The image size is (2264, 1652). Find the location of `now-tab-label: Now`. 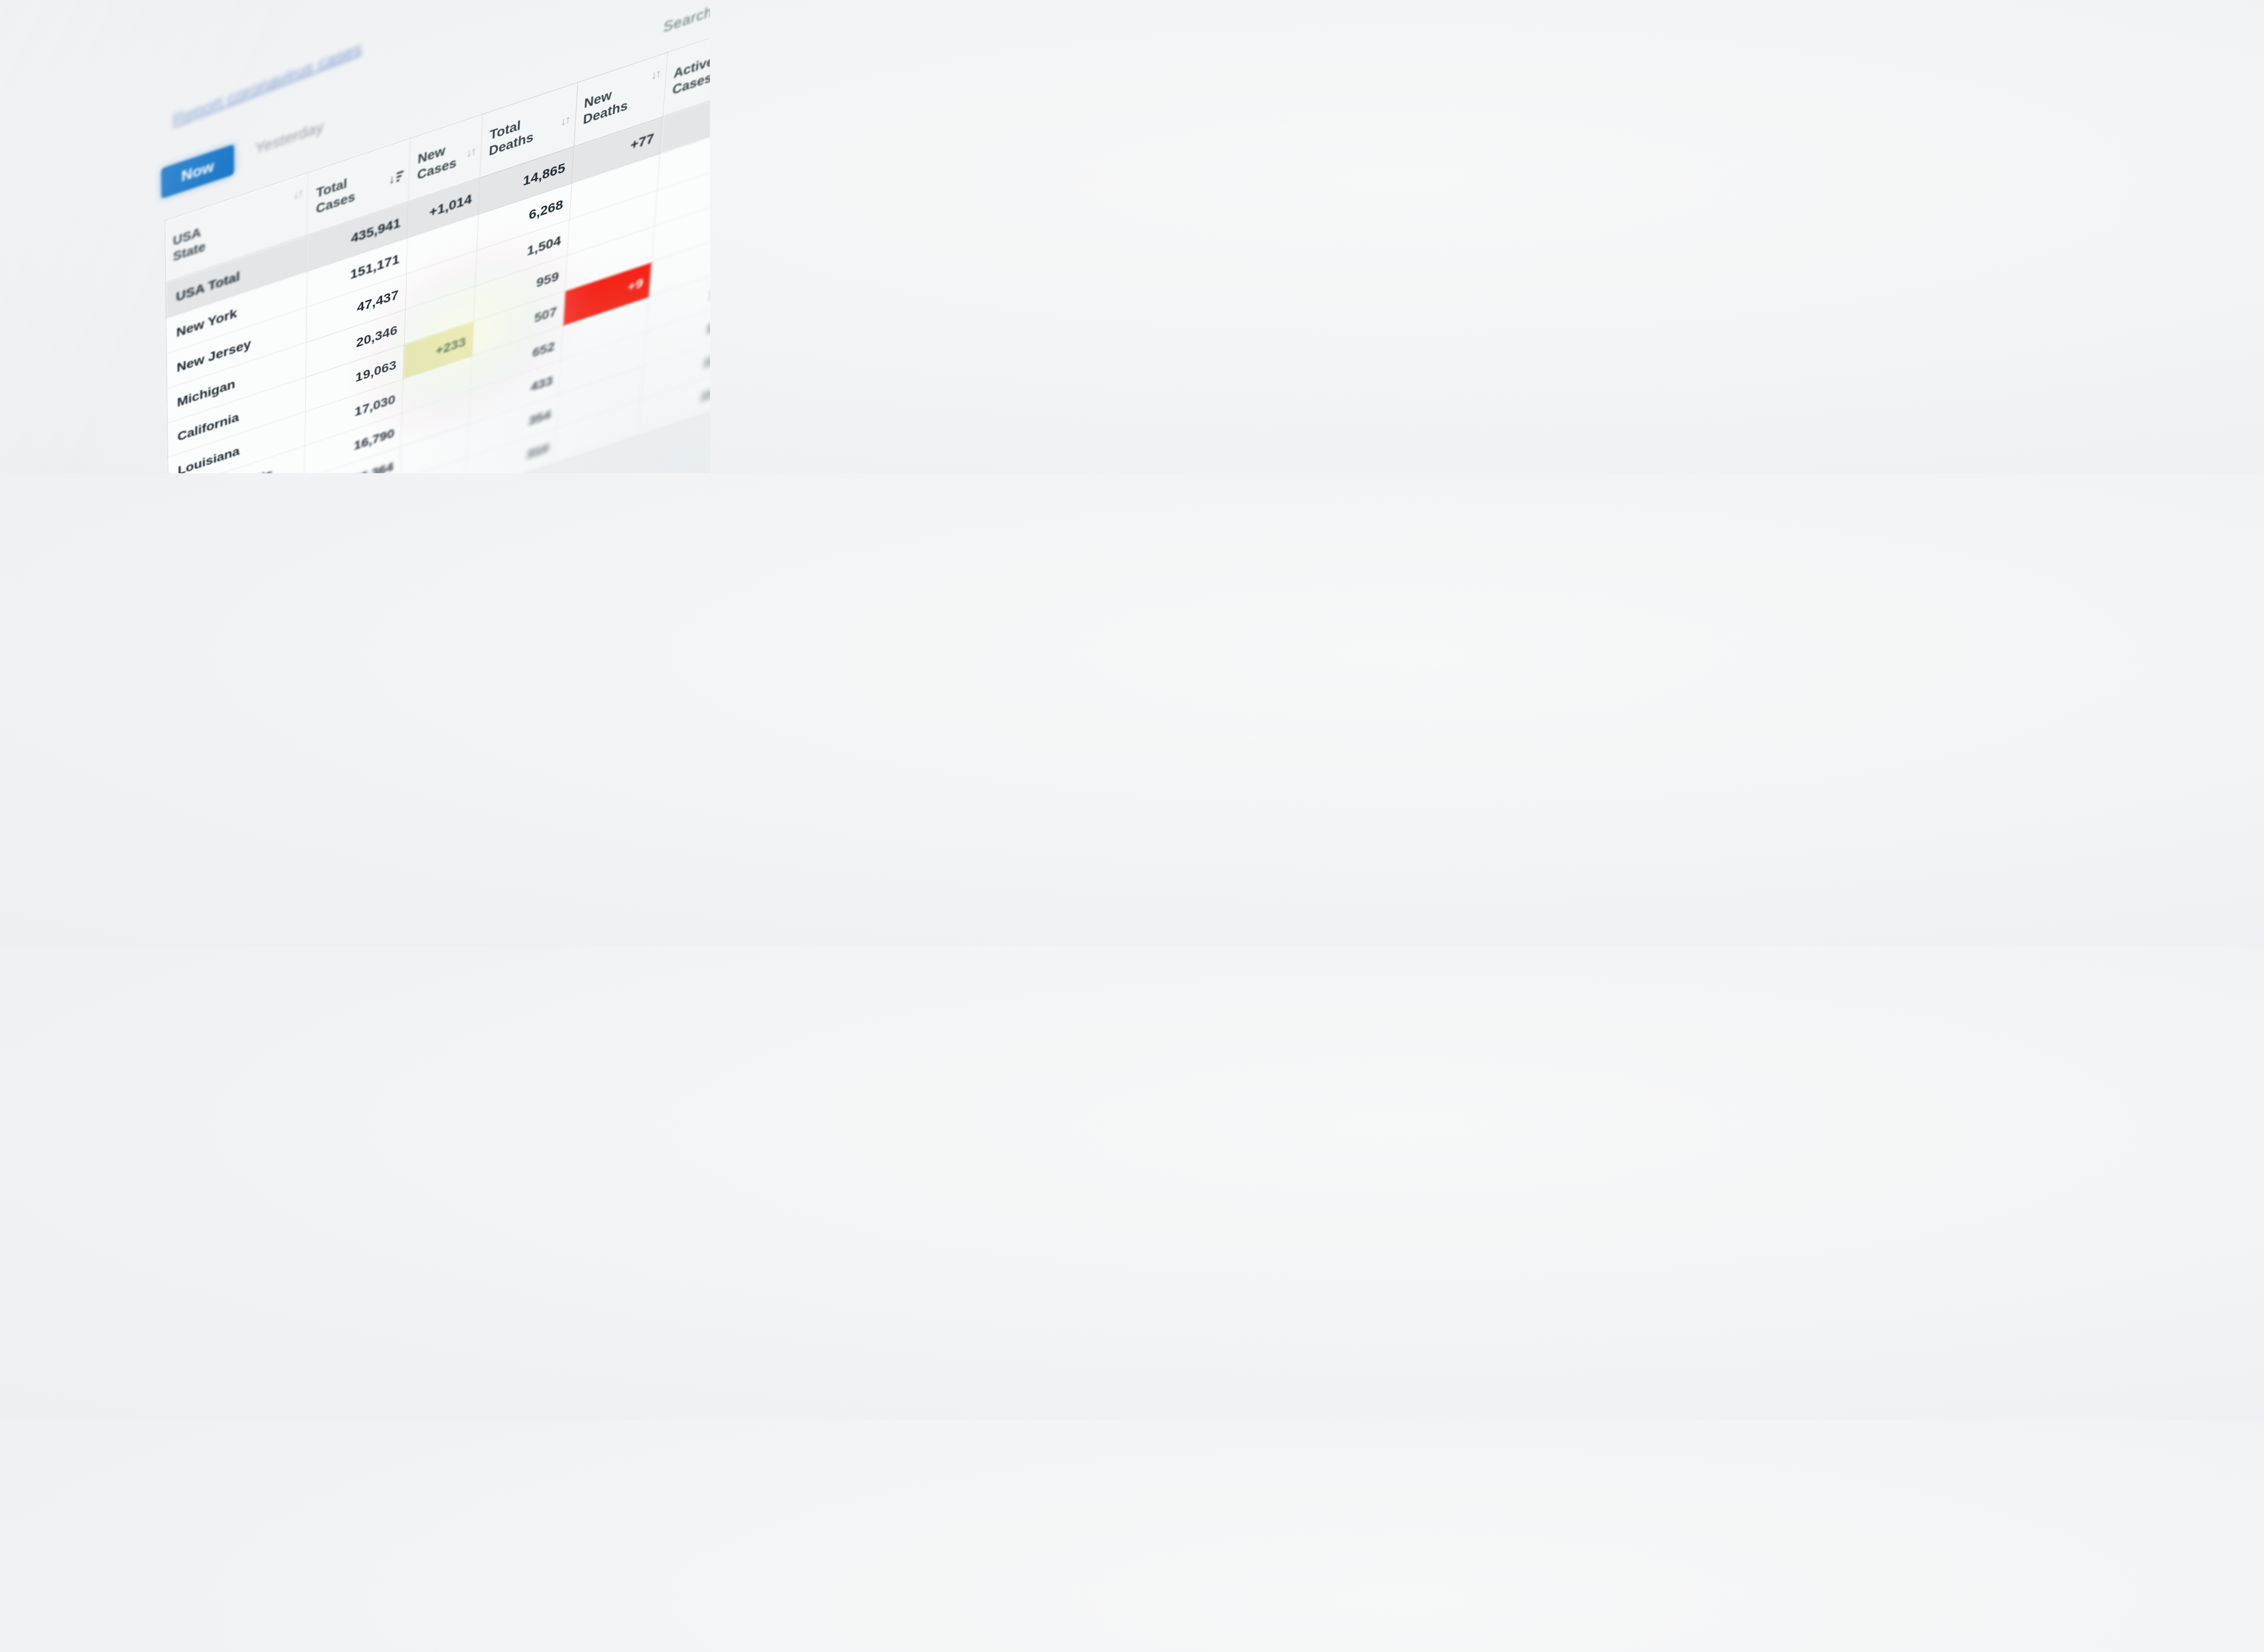

now-tab-label: Now is located at coordinates (197, 171).